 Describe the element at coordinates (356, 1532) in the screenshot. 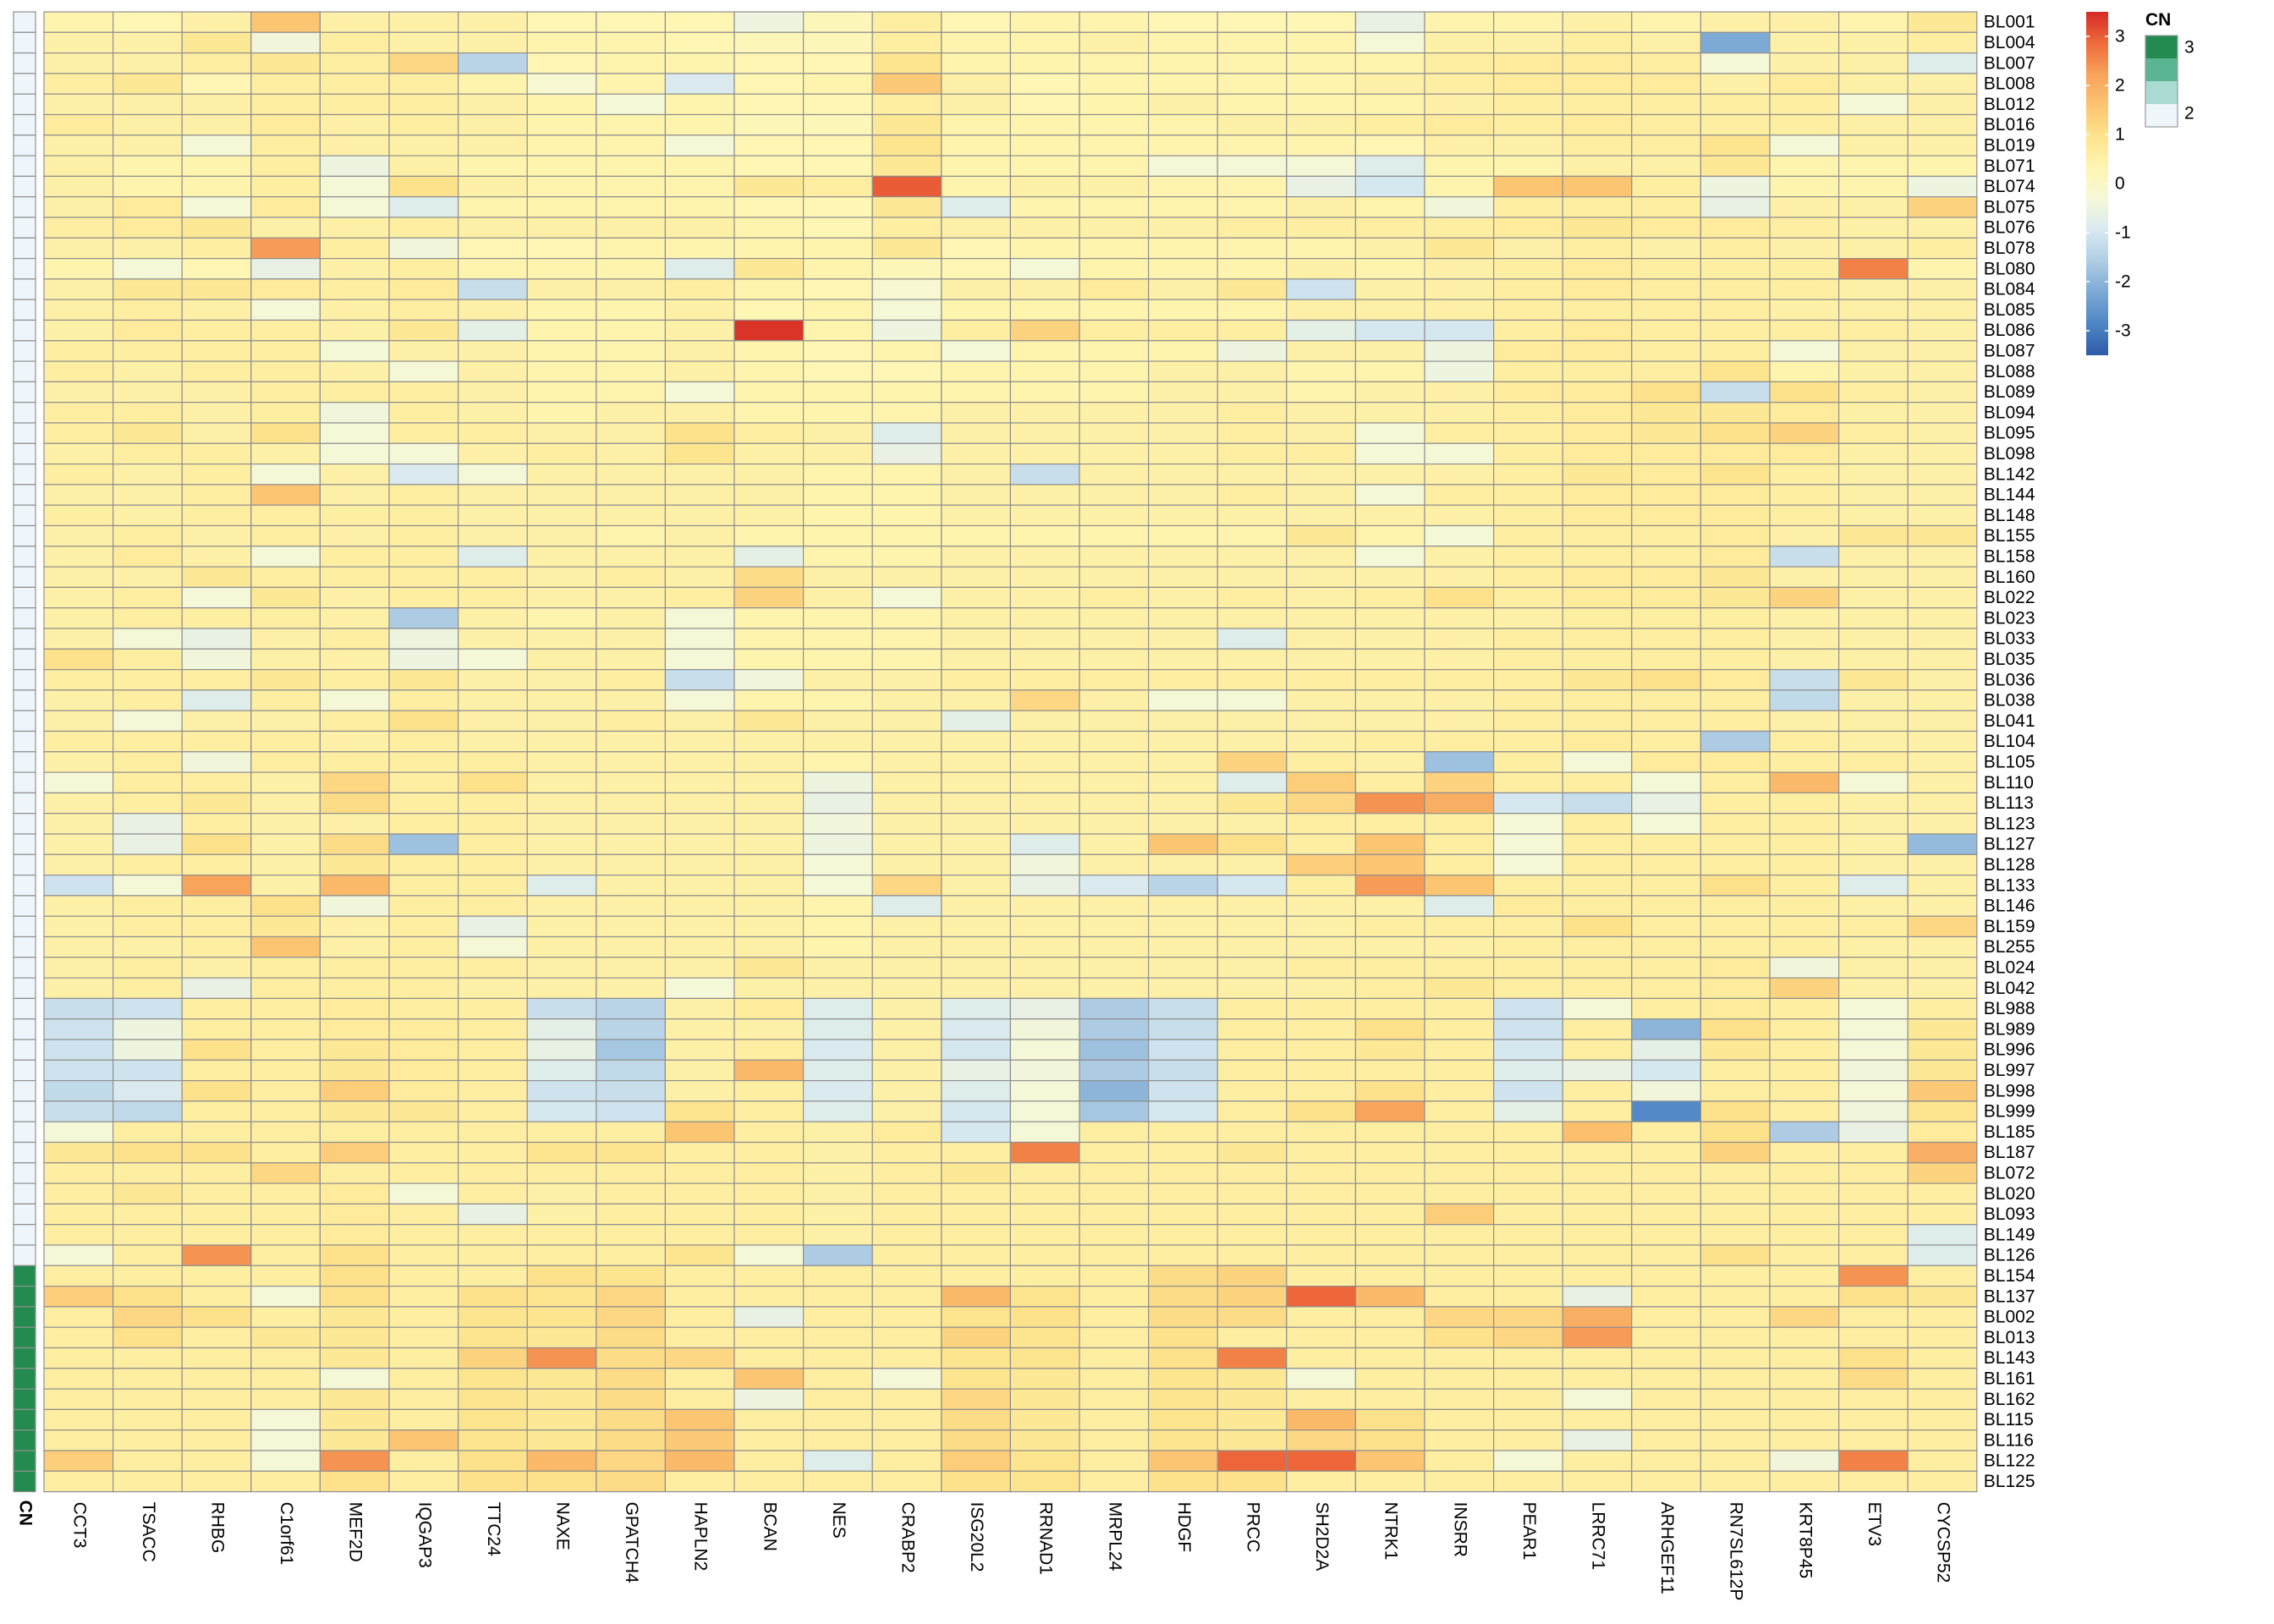

I see `column-label: MEF2D` at that location.